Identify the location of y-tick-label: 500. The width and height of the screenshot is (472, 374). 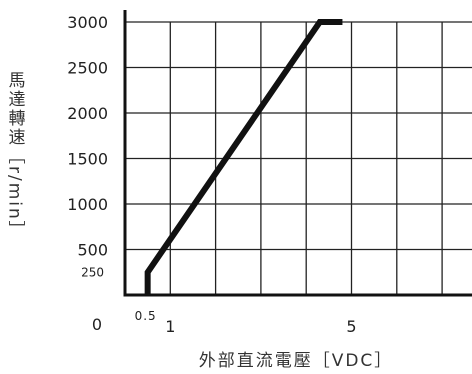
(92, 250).